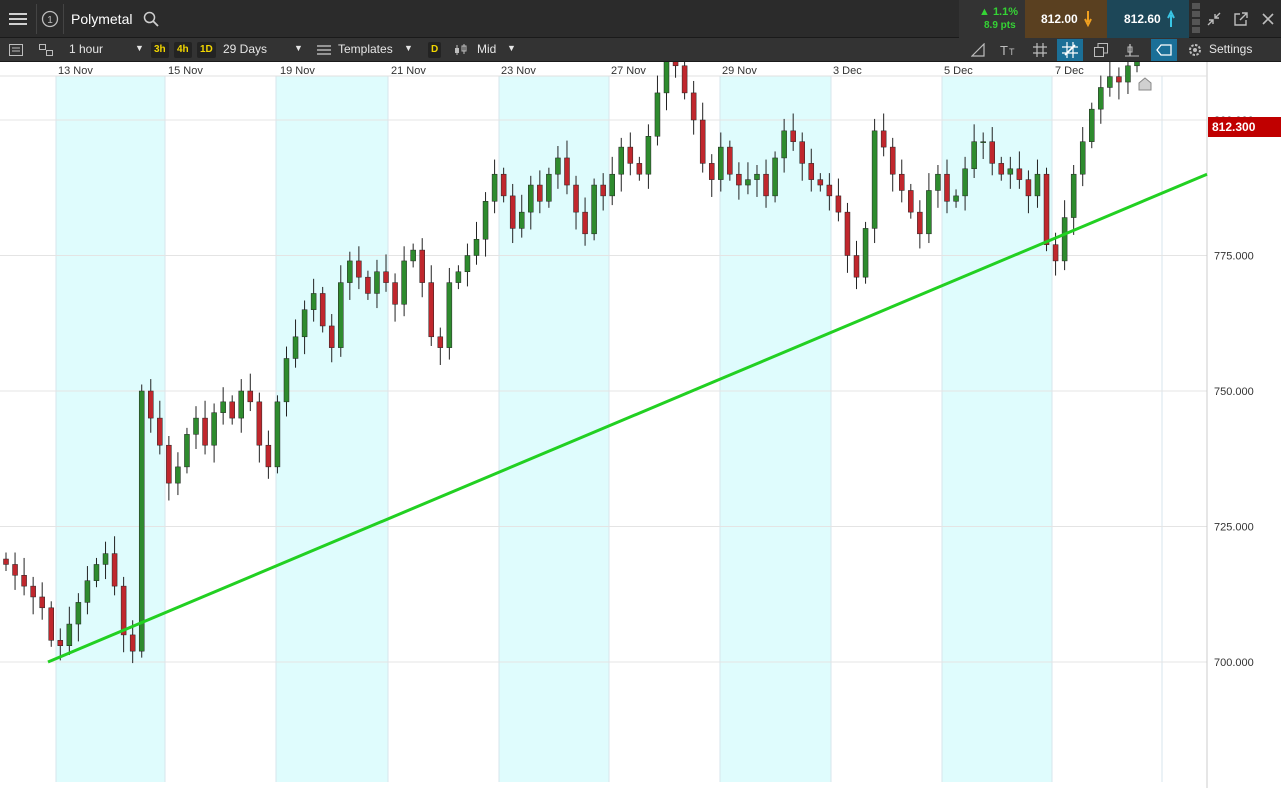 Image resolution: width=1281 pixels, height=788 pixels. I want to click on price-mode-select: Mid, so click(487, 49).